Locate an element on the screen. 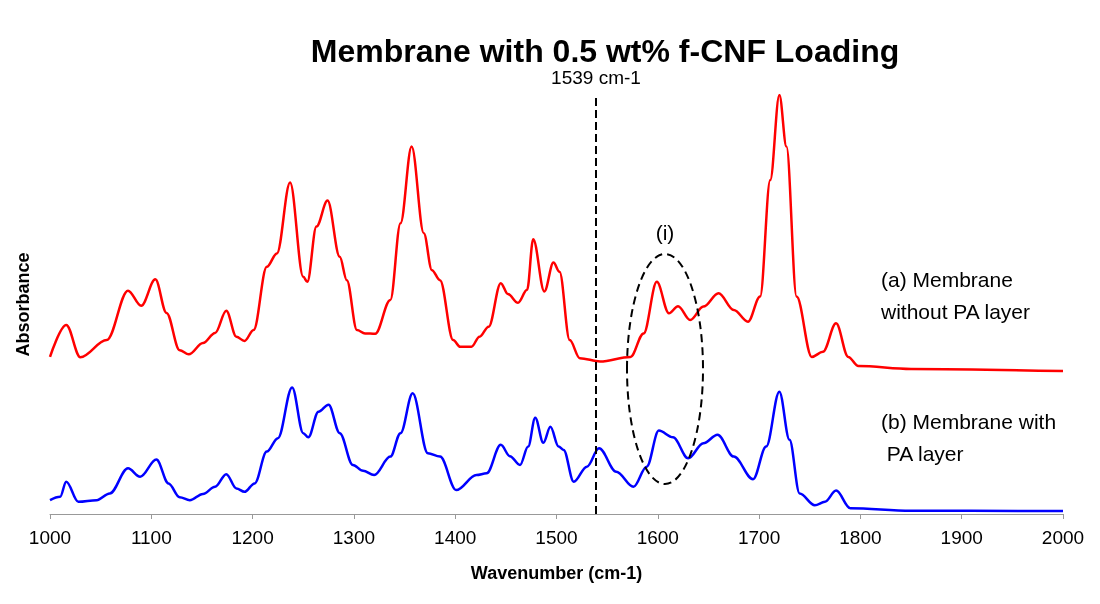  text: (b) Membrane with PA layer is located at coordinates (969, 437).